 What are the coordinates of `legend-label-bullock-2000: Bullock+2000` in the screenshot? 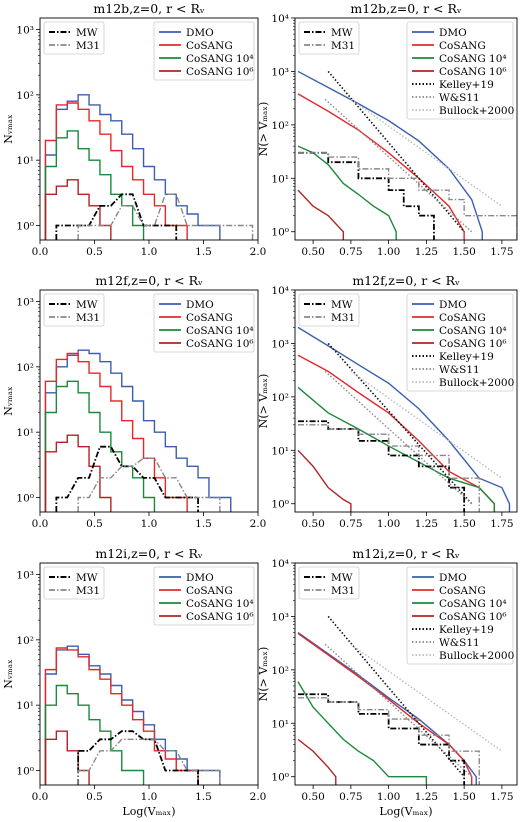 It's located at (476, 656).